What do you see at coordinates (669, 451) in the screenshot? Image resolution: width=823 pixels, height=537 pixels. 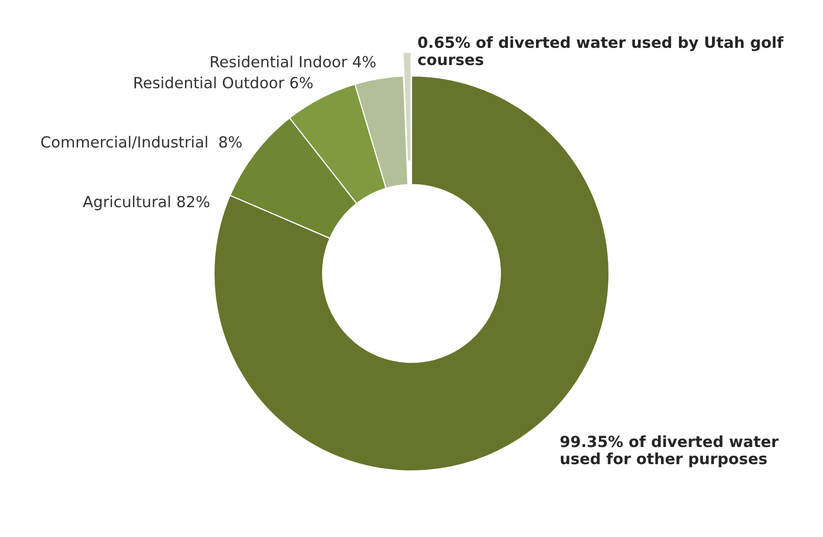 I see `text: 99.35% of diverted water used for other purposes` at bounding box center [669, 451].